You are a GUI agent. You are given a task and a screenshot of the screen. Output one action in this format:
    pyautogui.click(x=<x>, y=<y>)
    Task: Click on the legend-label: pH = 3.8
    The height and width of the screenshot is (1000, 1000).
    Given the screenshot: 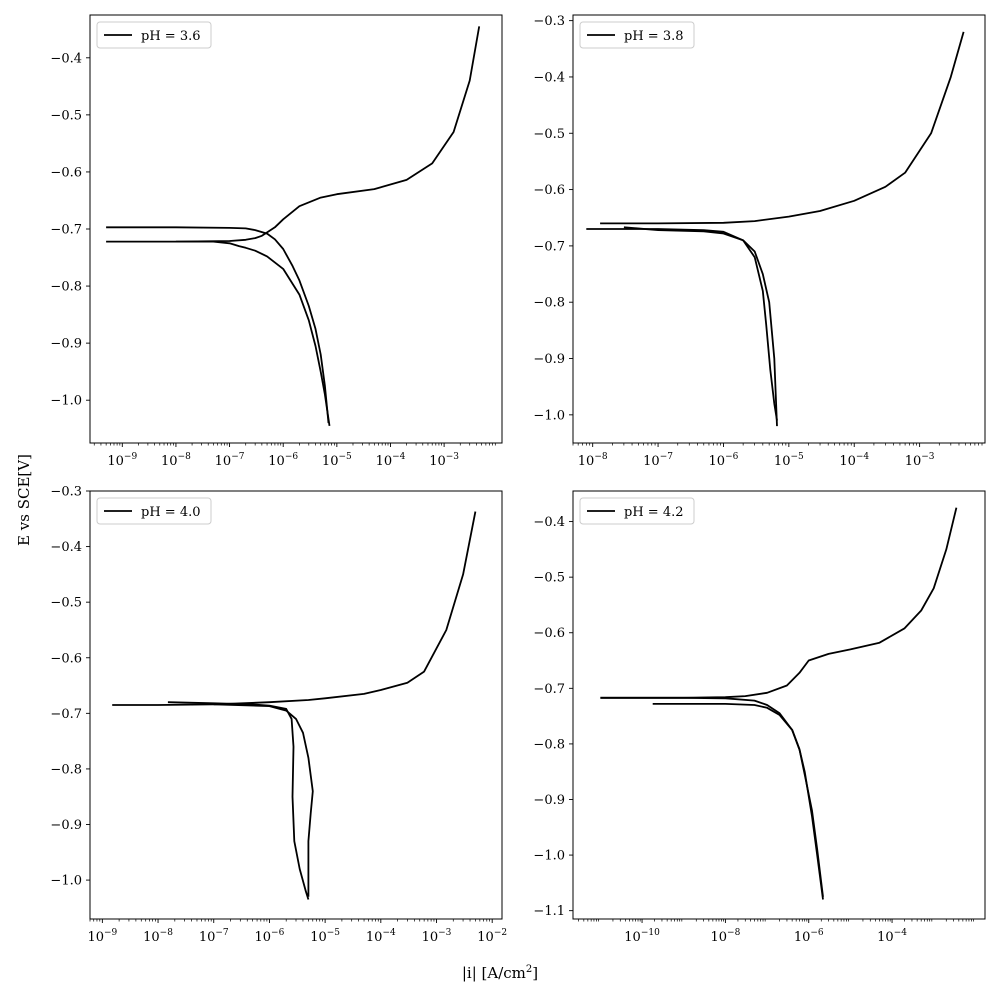 What is the action you would take?
    pyautogui.click(x=654, y=36)
    